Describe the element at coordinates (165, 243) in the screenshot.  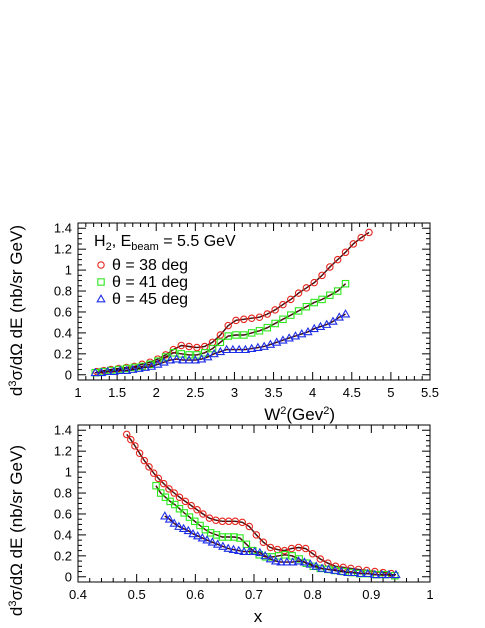
I see `beam-annotation: H2, Ebeam = 5.5 GeV` at that location.